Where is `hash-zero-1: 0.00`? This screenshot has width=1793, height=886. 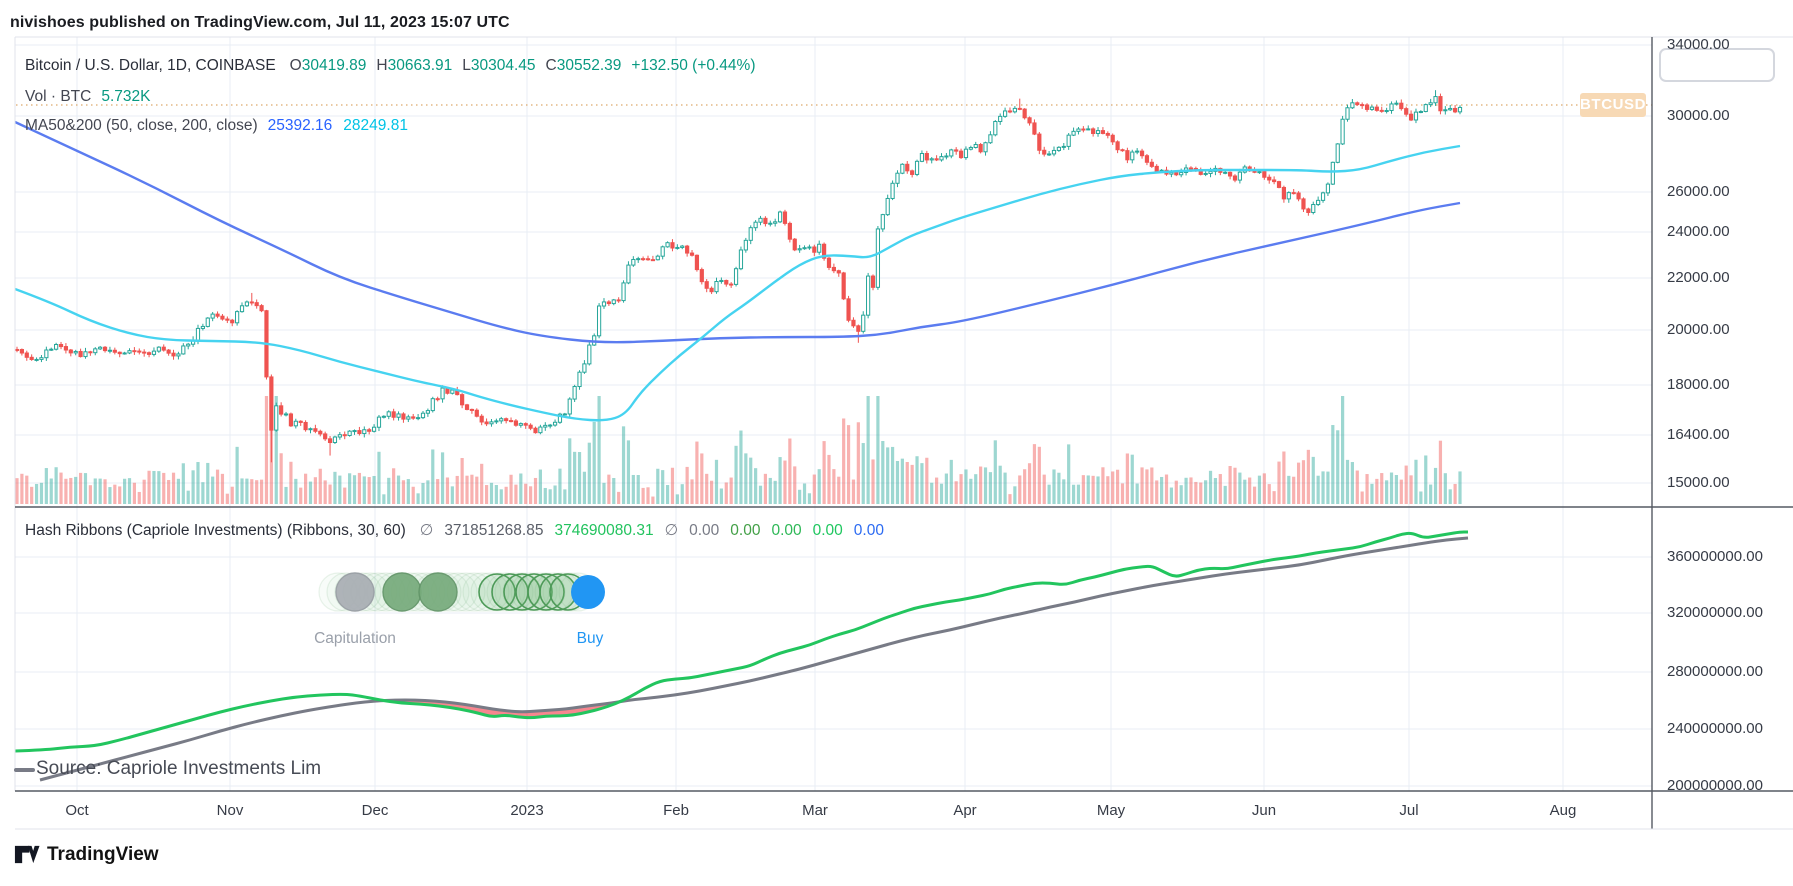 hash-zero-1: 0.00 is located at coordinates (745, 530).